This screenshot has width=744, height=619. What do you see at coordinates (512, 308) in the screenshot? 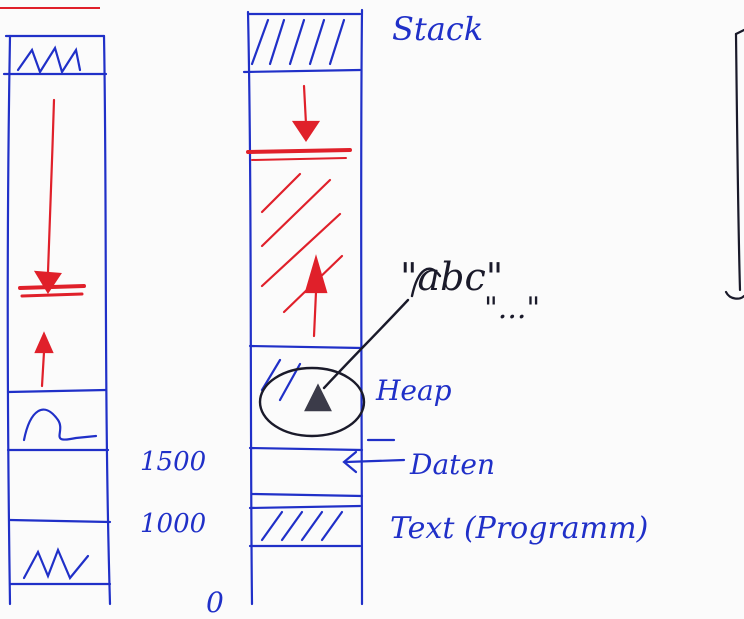
I see `string-dots-label: "..."` at bounding box center [512, 308].